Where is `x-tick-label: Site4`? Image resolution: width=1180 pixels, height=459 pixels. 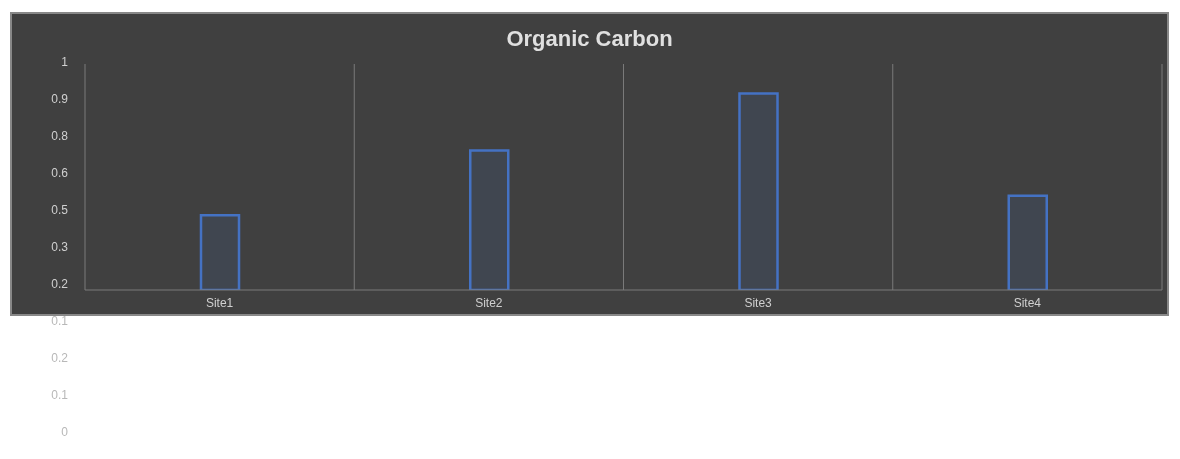 x-tick-label: Site4 is located at coordinates (1027, 302).